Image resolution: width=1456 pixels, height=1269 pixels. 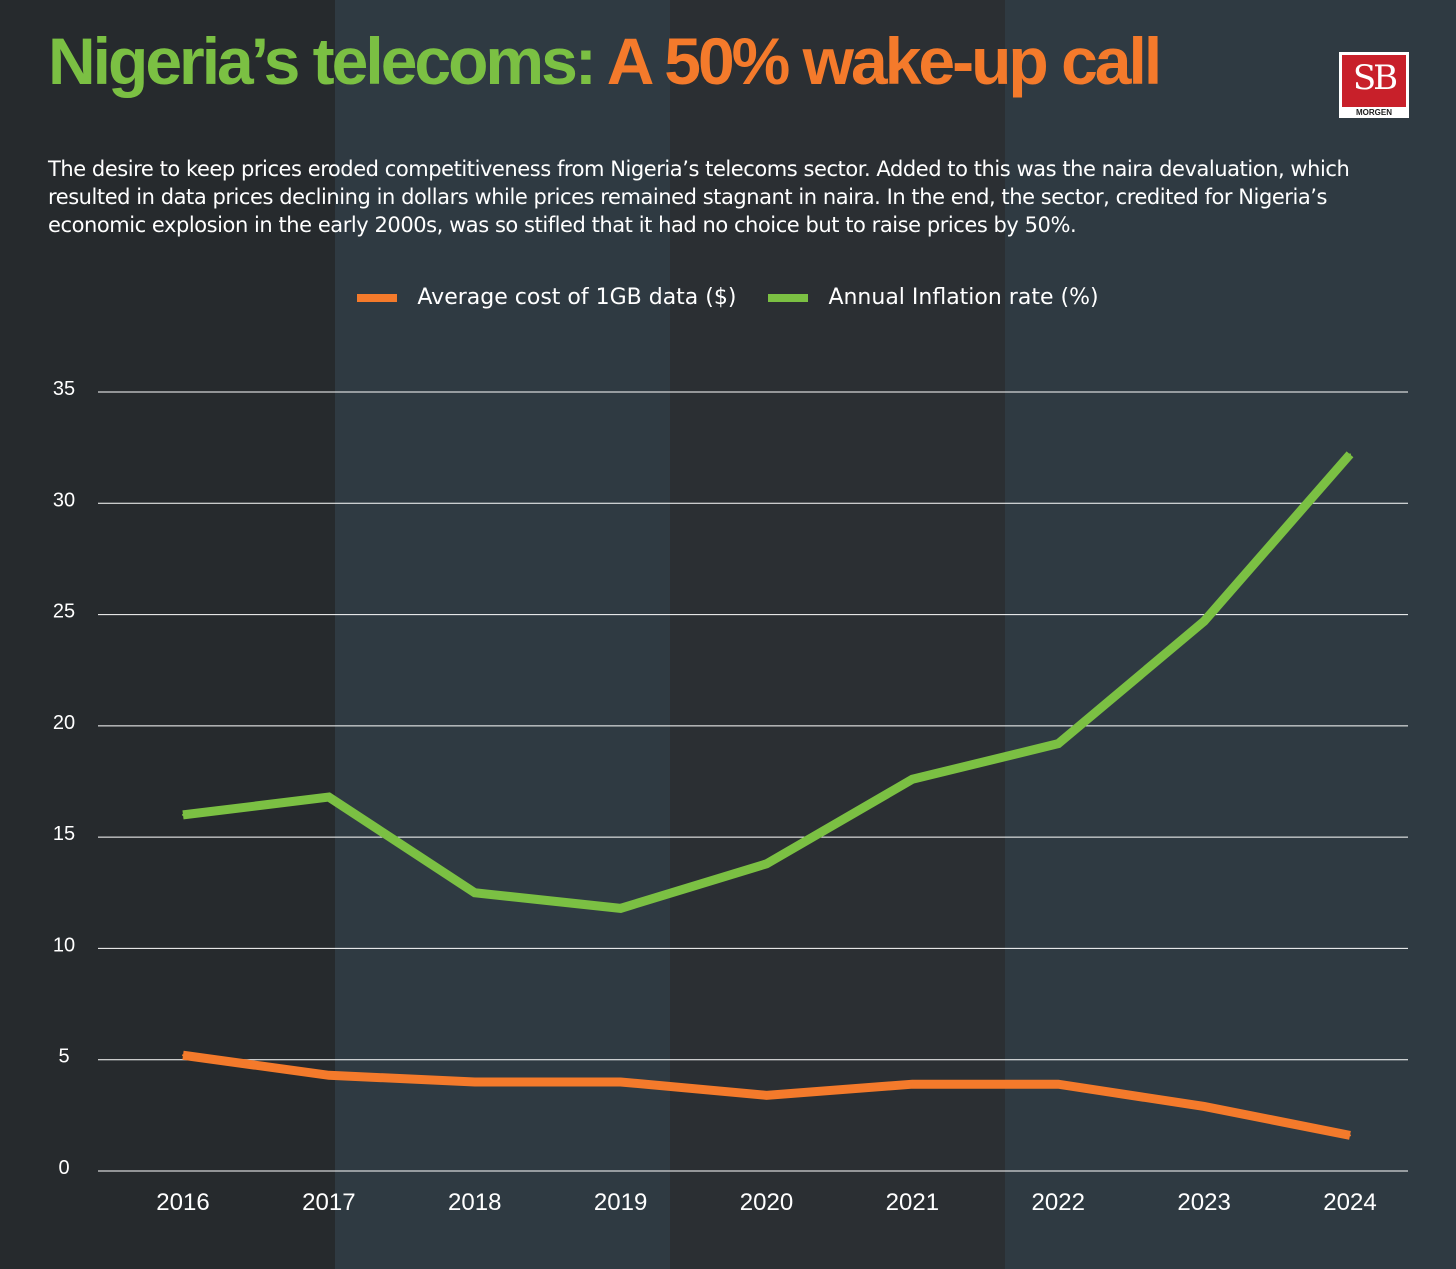 What do you see at coordinates (1374, 112) in the screenshot?
I see `logo-subtext: MORGEN` at bounding box center [1374, 112].